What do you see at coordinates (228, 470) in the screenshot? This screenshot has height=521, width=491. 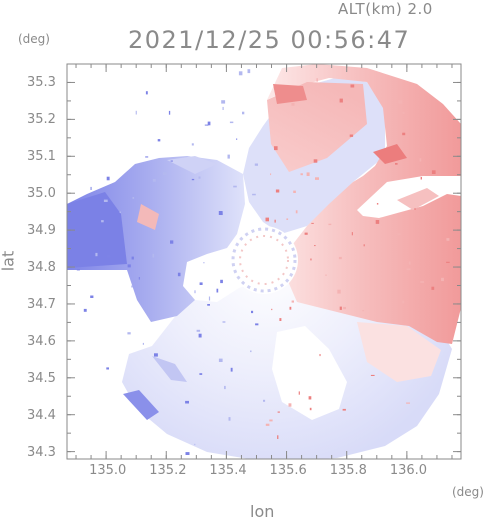 I see `x-tick-label: 135.4` at bounding box center [228, 470].